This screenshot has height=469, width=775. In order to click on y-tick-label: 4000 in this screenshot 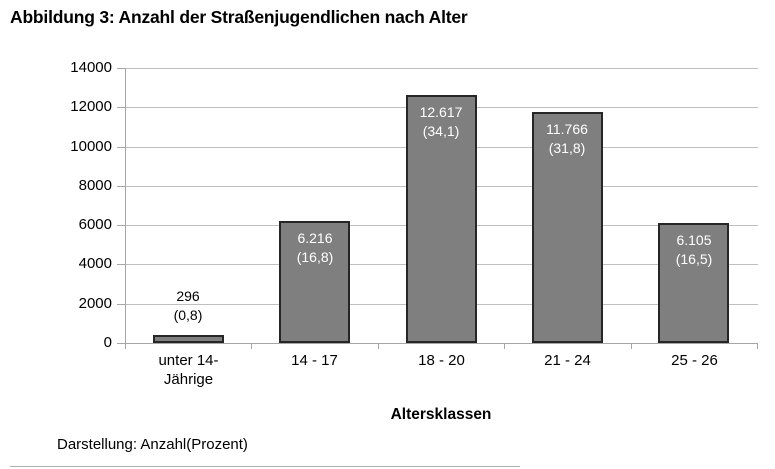, I will do `click(95, 263)`.